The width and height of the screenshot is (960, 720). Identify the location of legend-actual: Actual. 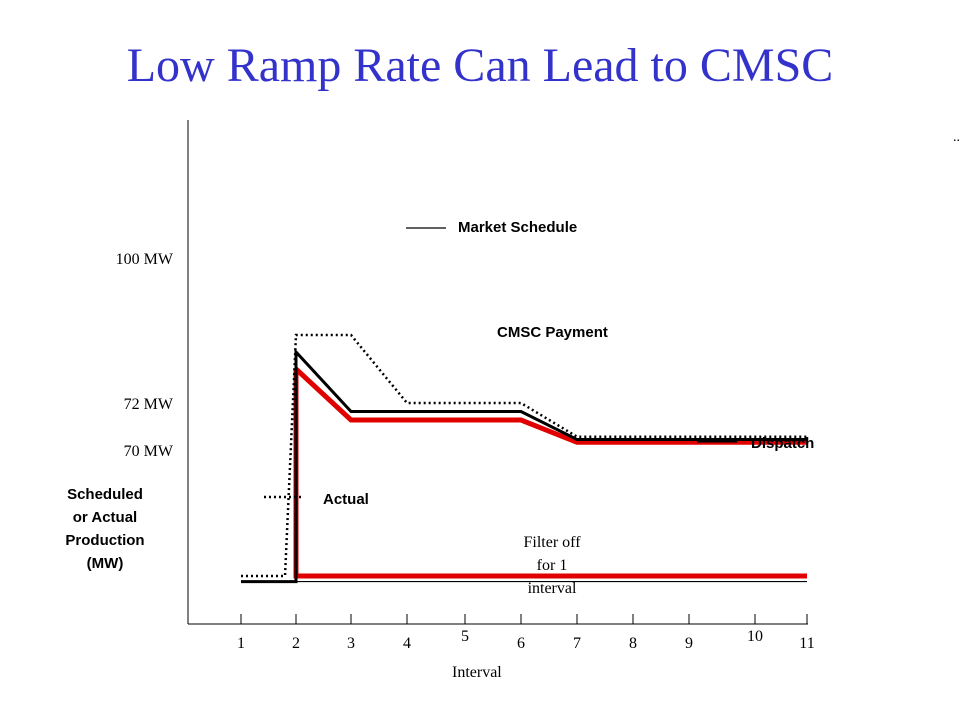
(346, 499).